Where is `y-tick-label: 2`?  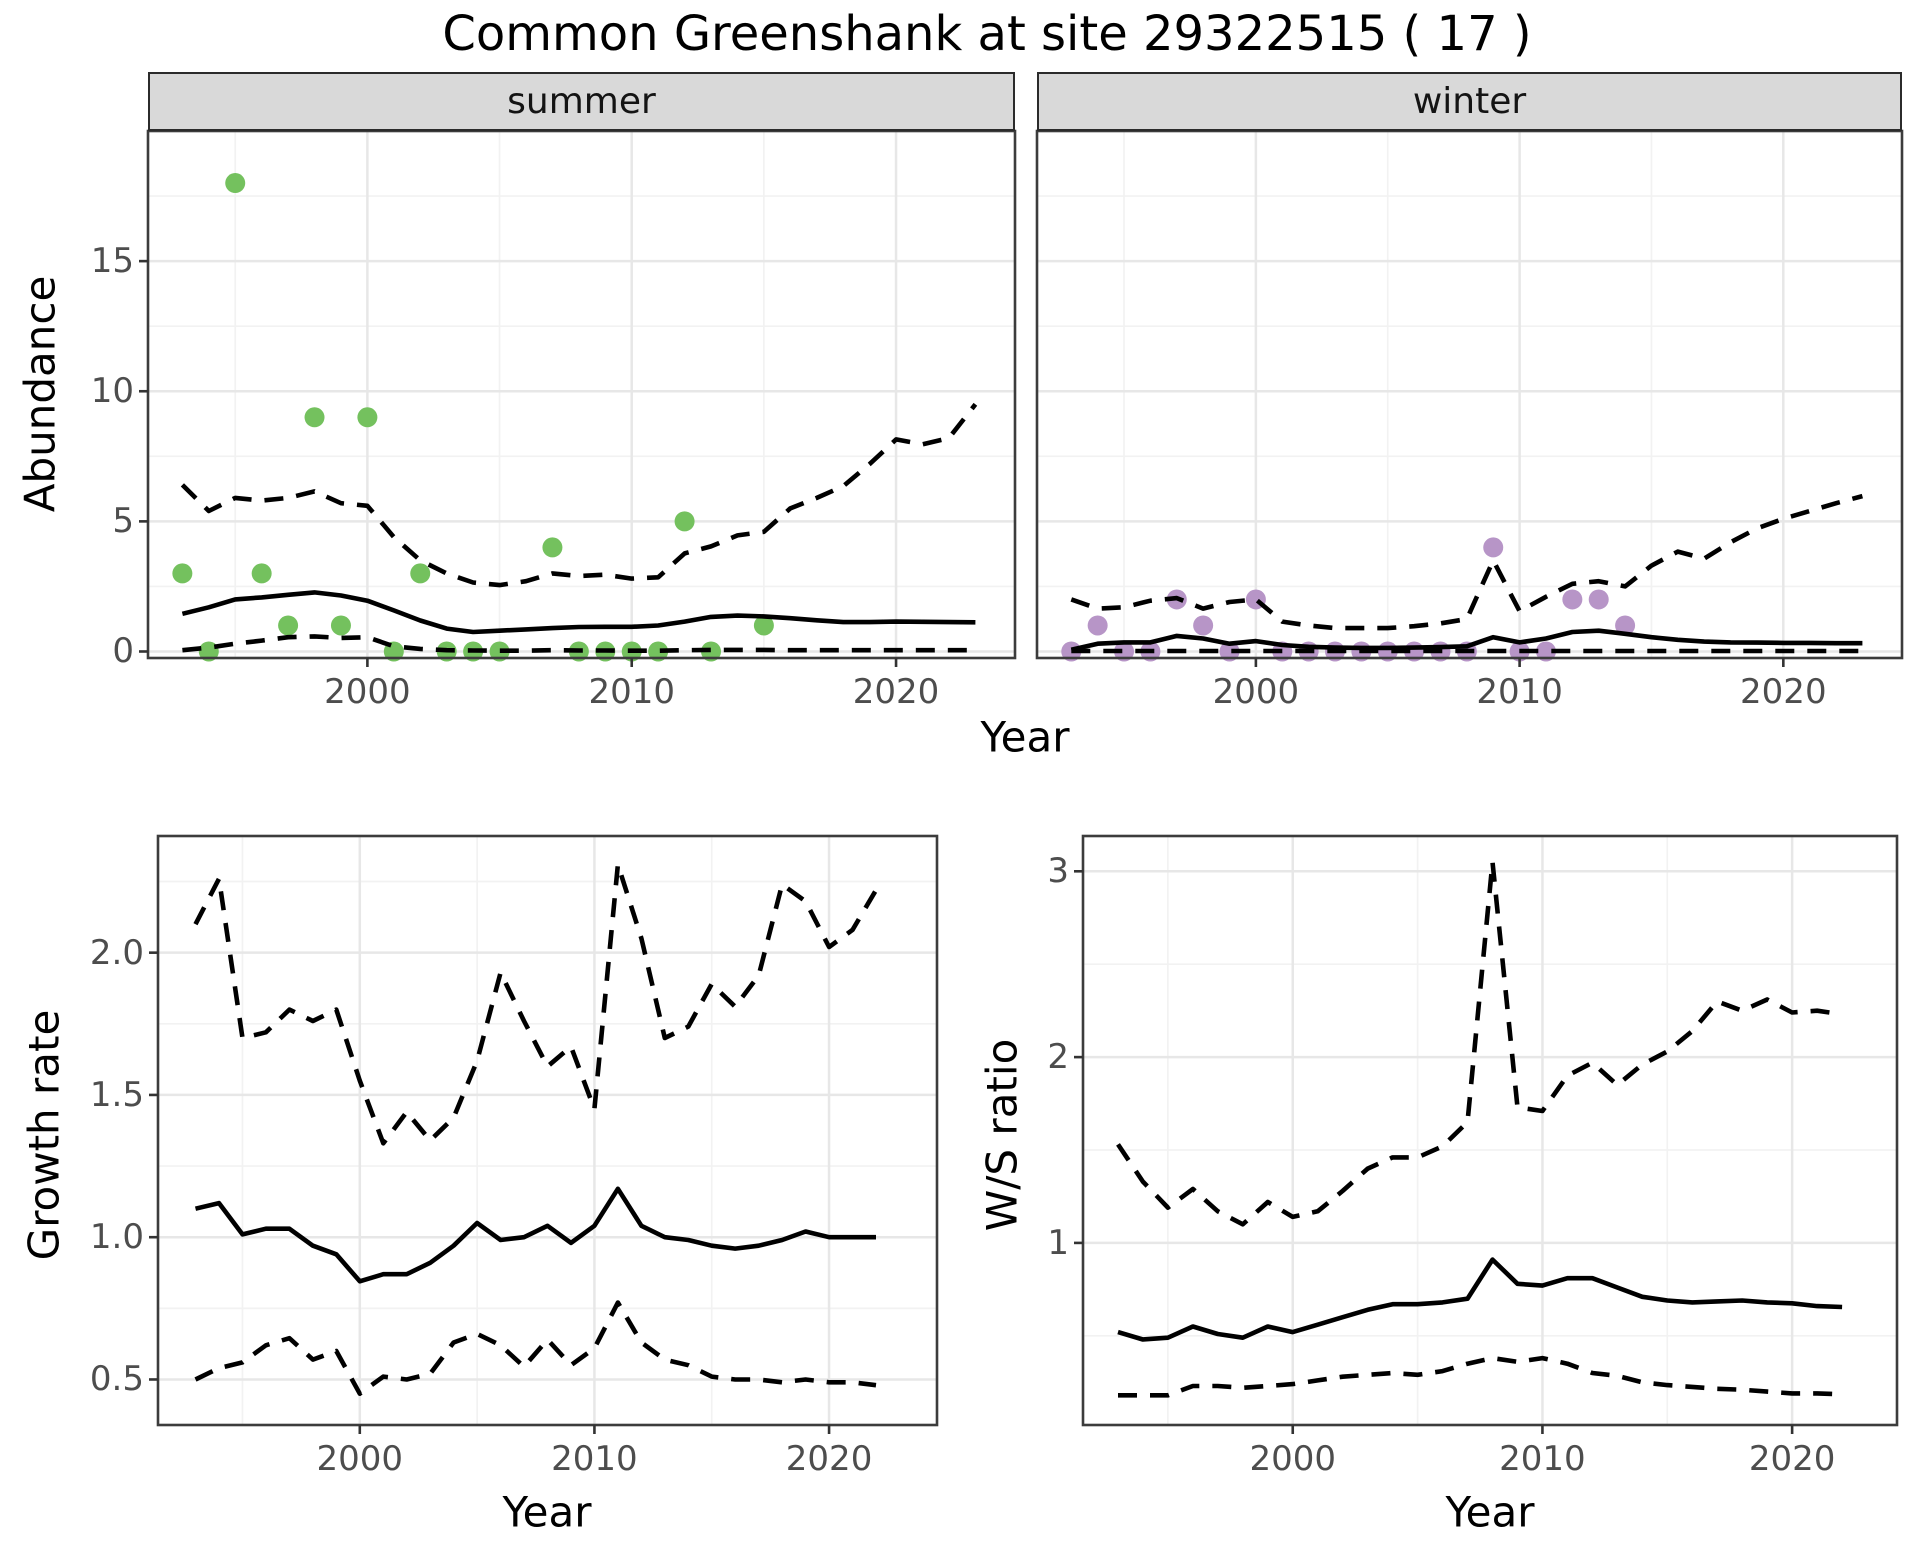
y-tick-label: 2 is located at coordinates (1058, 1057).